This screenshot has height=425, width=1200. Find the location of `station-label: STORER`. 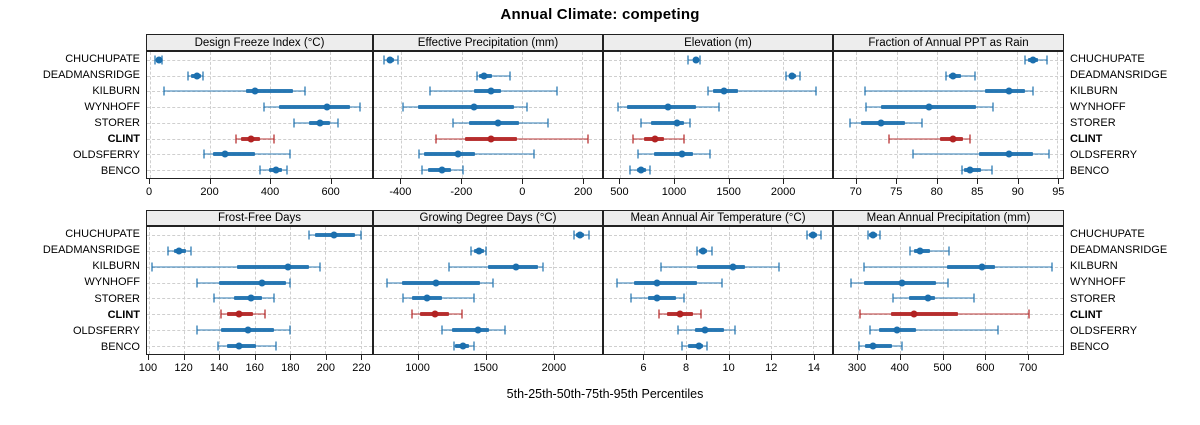

station-label: STORER is located at coordinates (1093, 298).